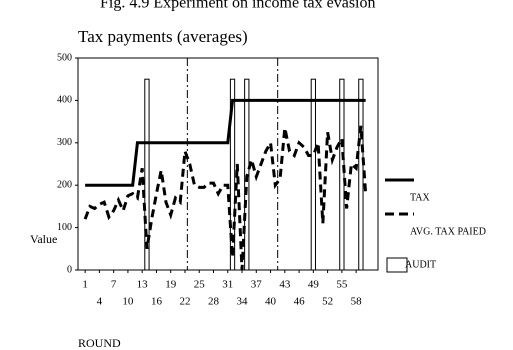 The image size is (513, 350). What do you see at coordinates (114, 285) in the screenshot?
I see `x-tick-label: 7` at bounding box center [114, 285].